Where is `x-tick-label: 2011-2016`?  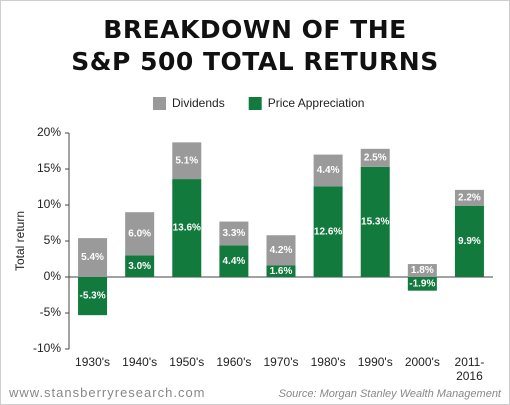
x-tick-label: 2011-2016 is located at coordinates (469, 369).